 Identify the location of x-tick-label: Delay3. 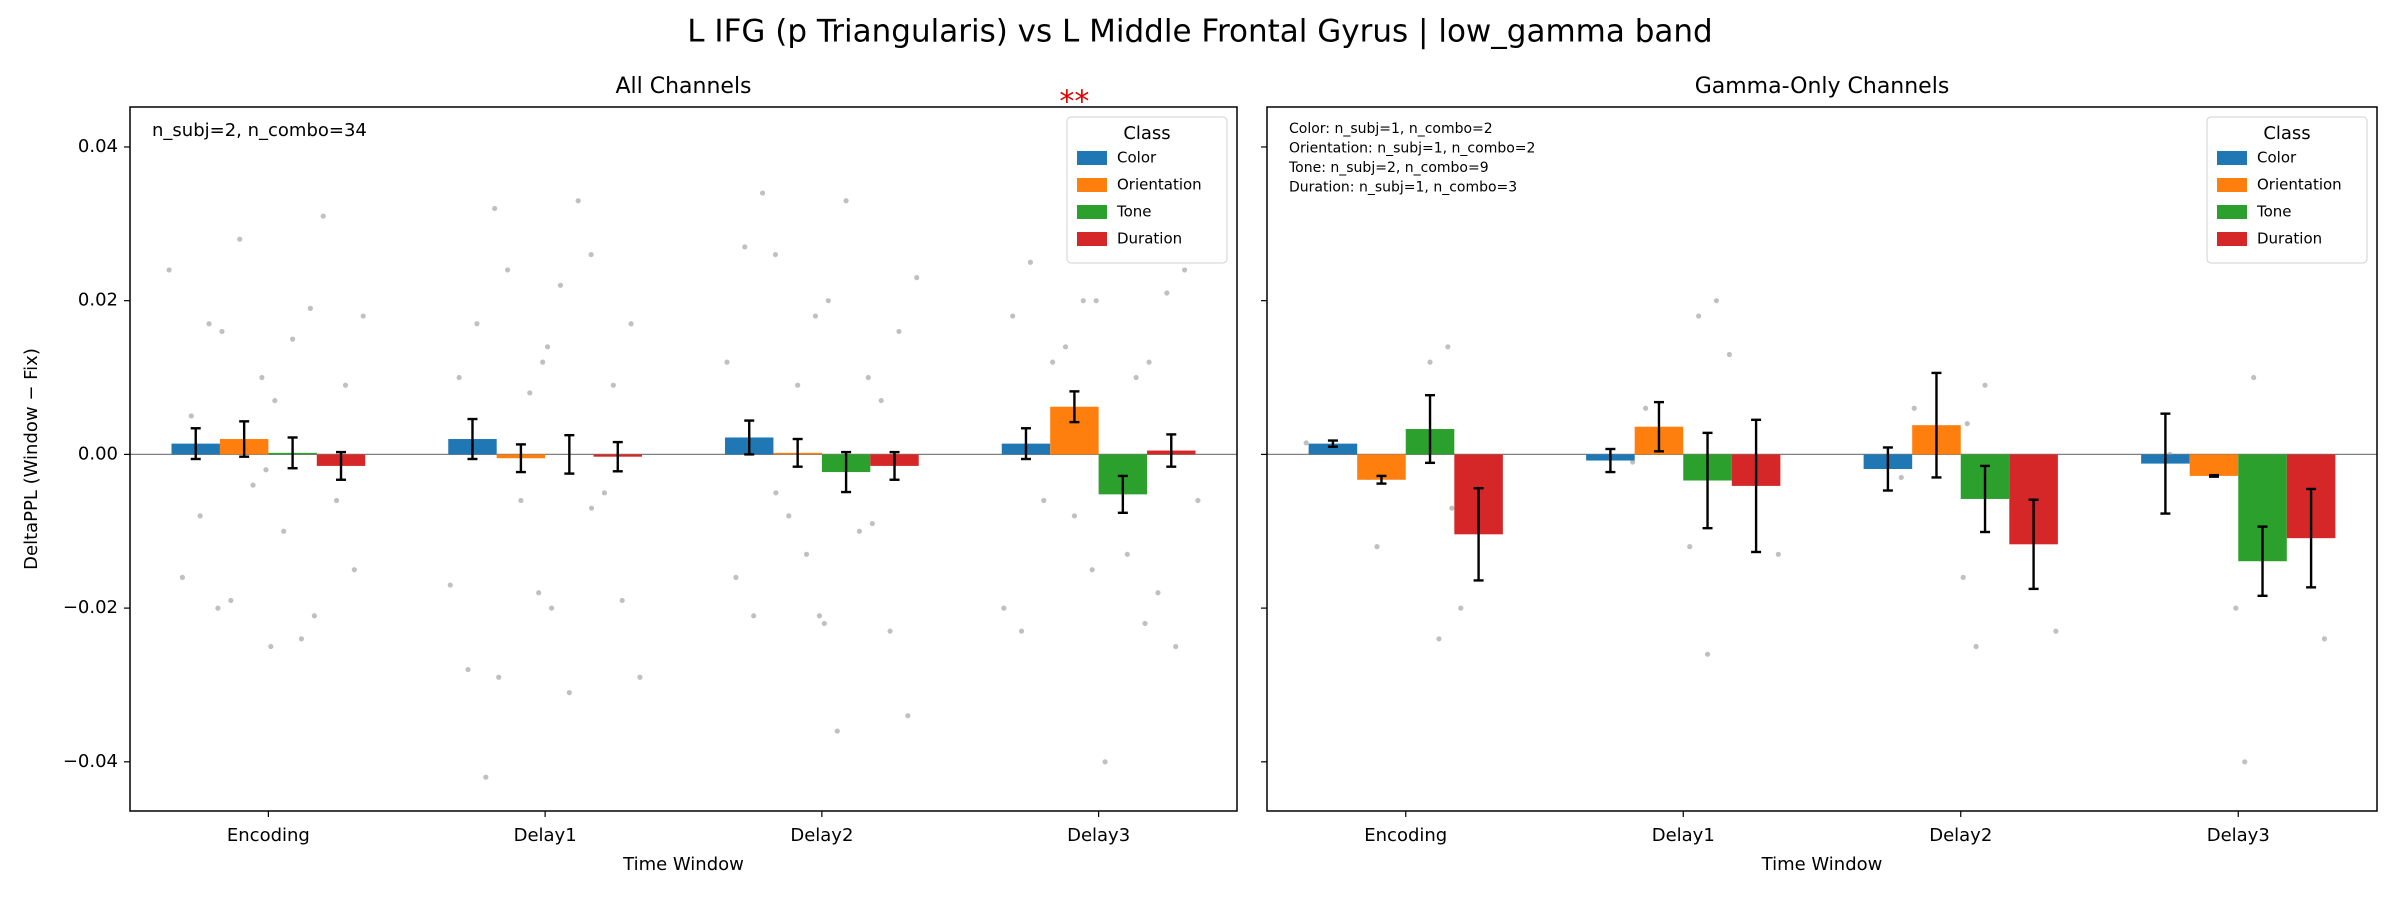
(2238, 835).